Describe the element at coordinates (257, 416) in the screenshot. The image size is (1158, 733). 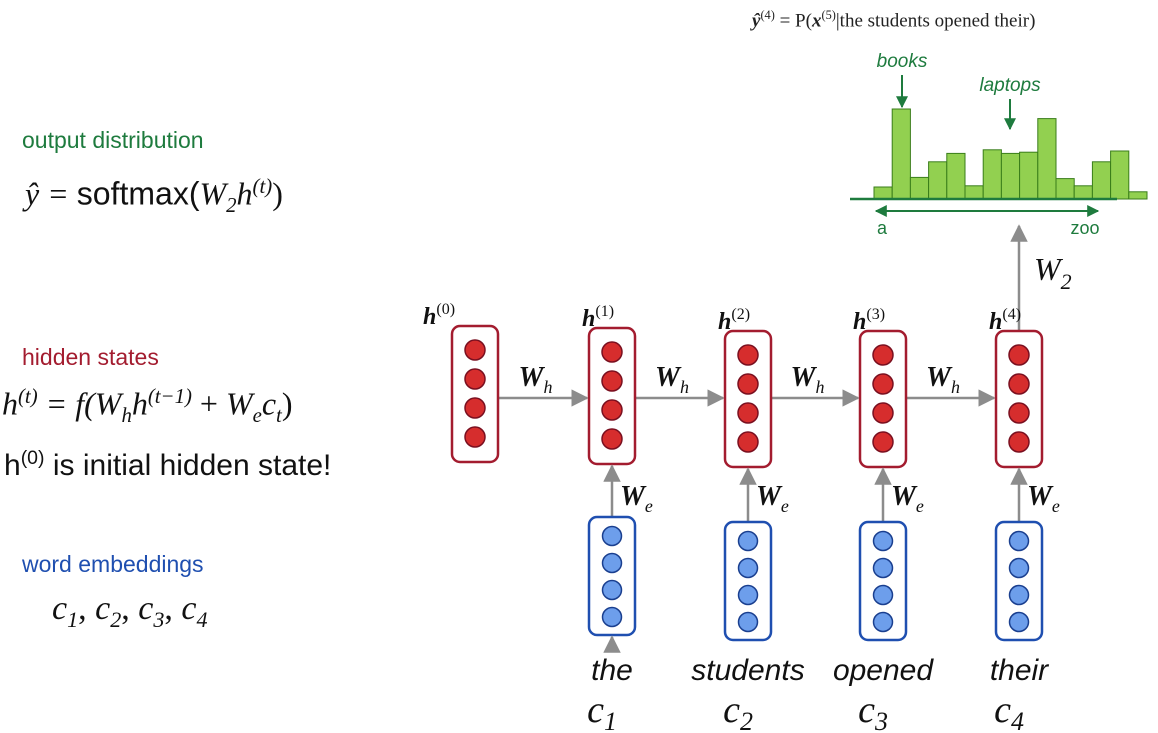
I see `hf-we-sub: e` at that location.